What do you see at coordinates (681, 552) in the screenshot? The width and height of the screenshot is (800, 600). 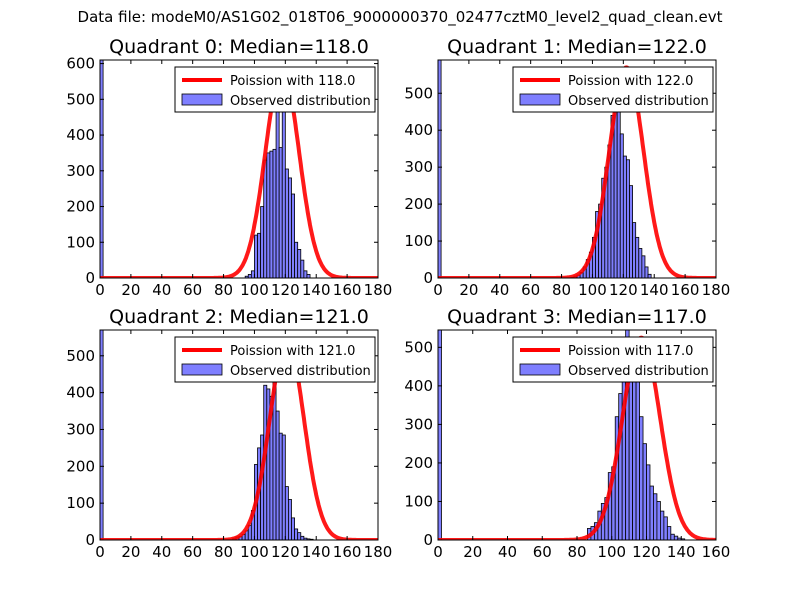 I see `x-tick-label: 140` at bounding box center [681, 552].